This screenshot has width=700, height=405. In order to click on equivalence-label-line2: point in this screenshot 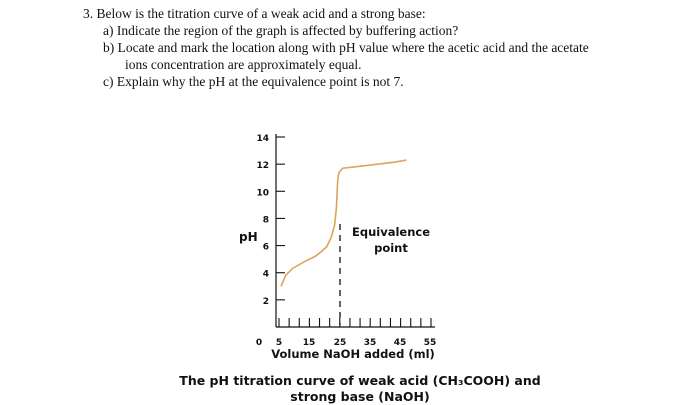, I will do `click(391, 248)`.